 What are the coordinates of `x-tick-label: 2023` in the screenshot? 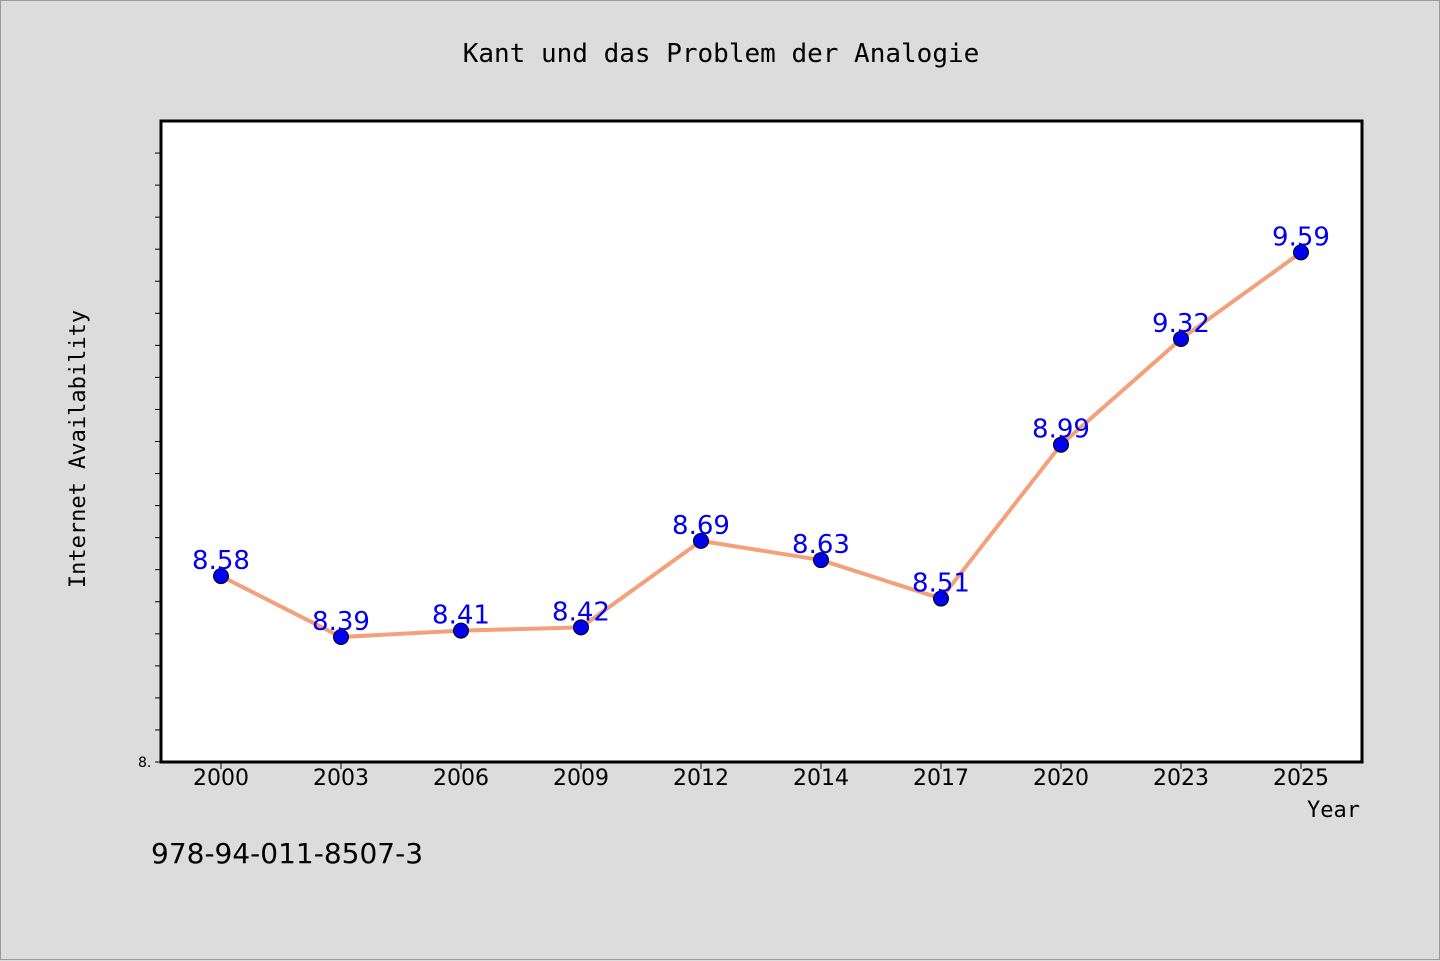 It's located at (1181, 778).